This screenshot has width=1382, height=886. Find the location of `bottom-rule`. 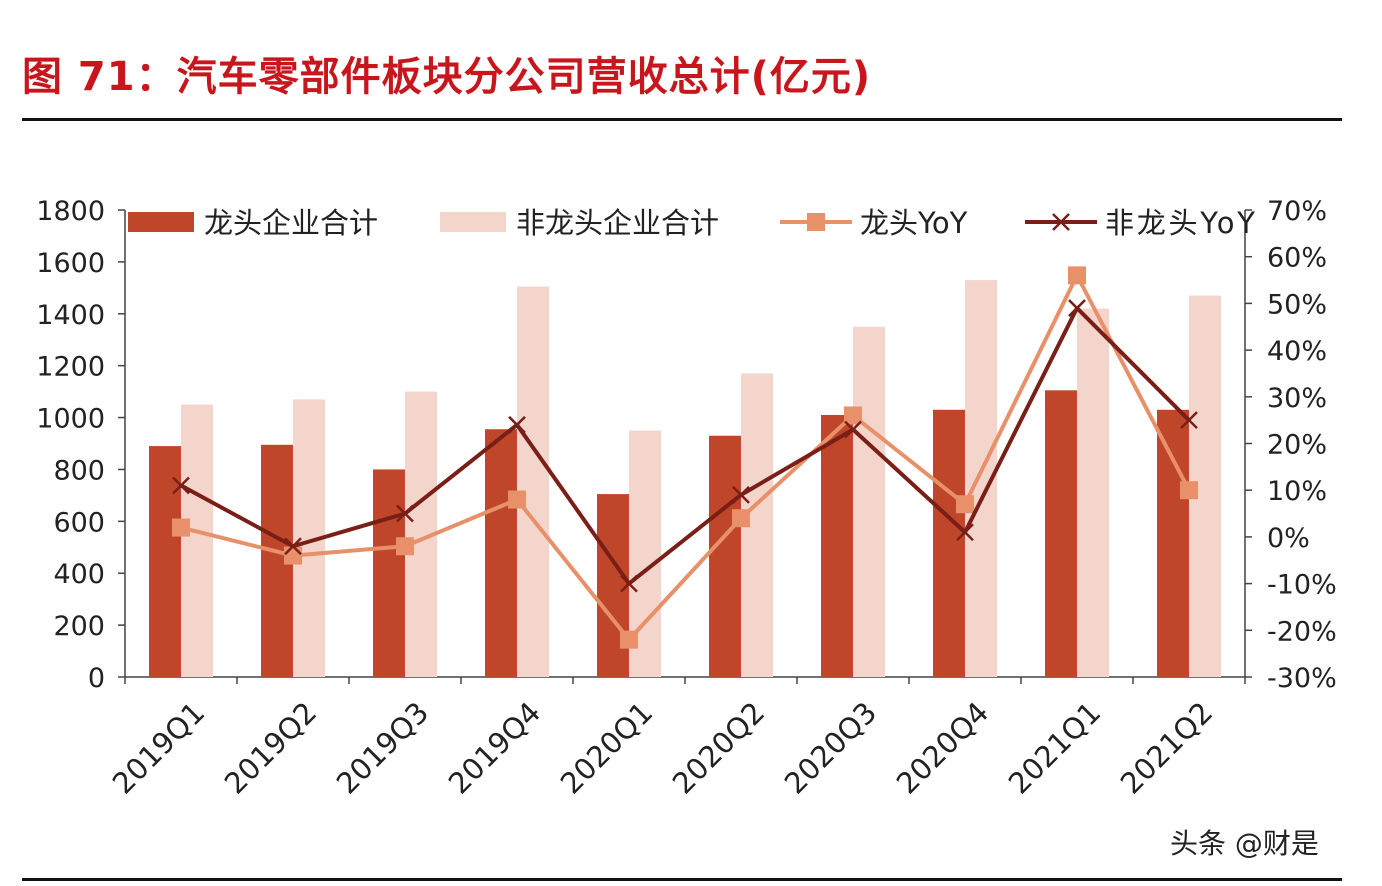

bottom-rule is located at coordinates (682, 879).